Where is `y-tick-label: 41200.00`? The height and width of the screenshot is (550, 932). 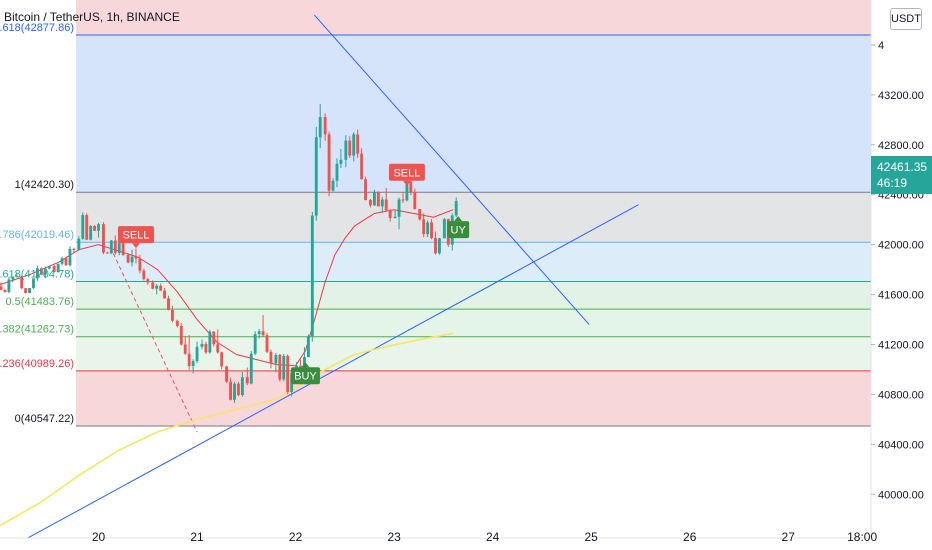
y-tick-label: 41200.00 is located at coordinates (901, 346).